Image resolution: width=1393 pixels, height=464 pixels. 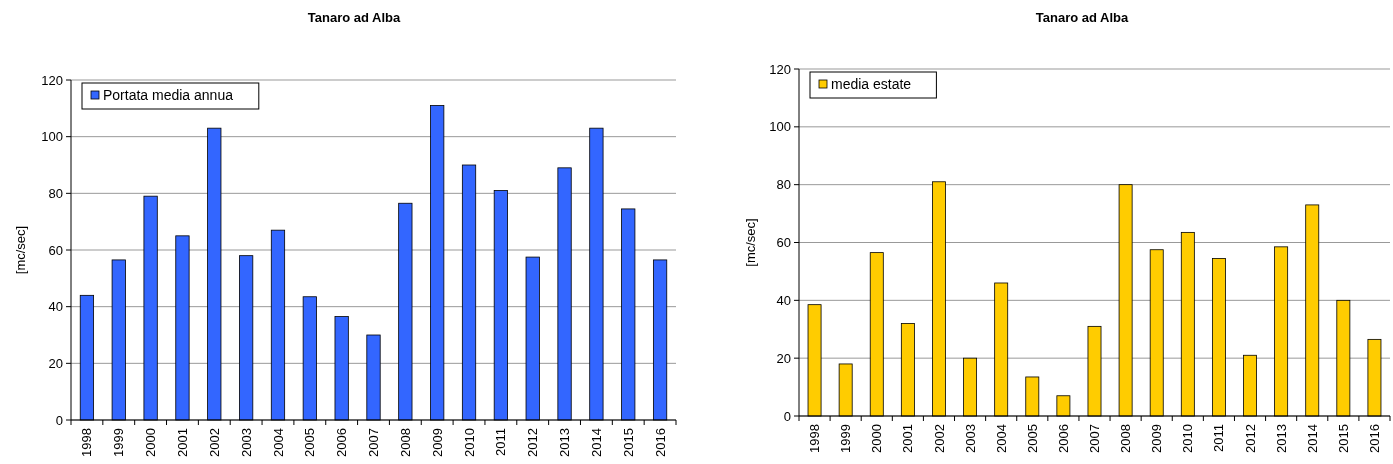 What do you see at coordinates (168, 94) in the screenshot?
I see `legend-label: Portata media annua` at bounding box center [168, 94].